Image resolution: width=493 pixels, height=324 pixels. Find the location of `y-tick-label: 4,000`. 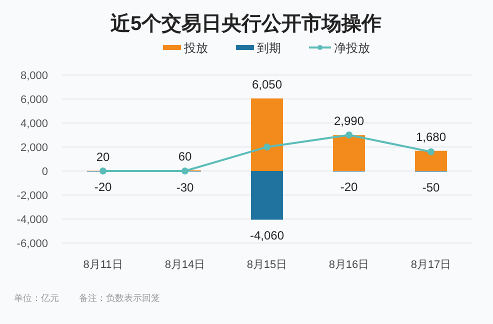

y-tick-label: 4,000 is located at coordinates (34, 124).